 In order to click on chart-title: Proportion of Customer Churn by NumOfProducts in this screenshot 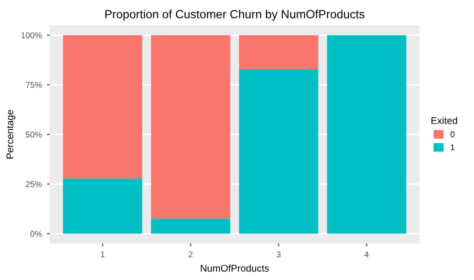, I will do `click(234, 15)`.